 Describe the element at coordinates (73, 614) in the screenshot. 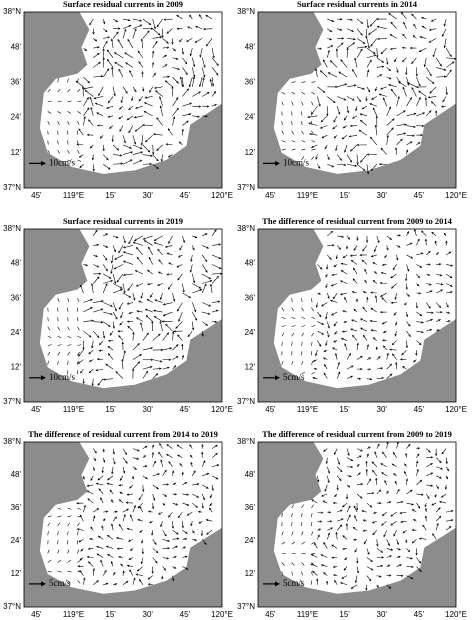

I see `lon-label: 119°E` at that location.